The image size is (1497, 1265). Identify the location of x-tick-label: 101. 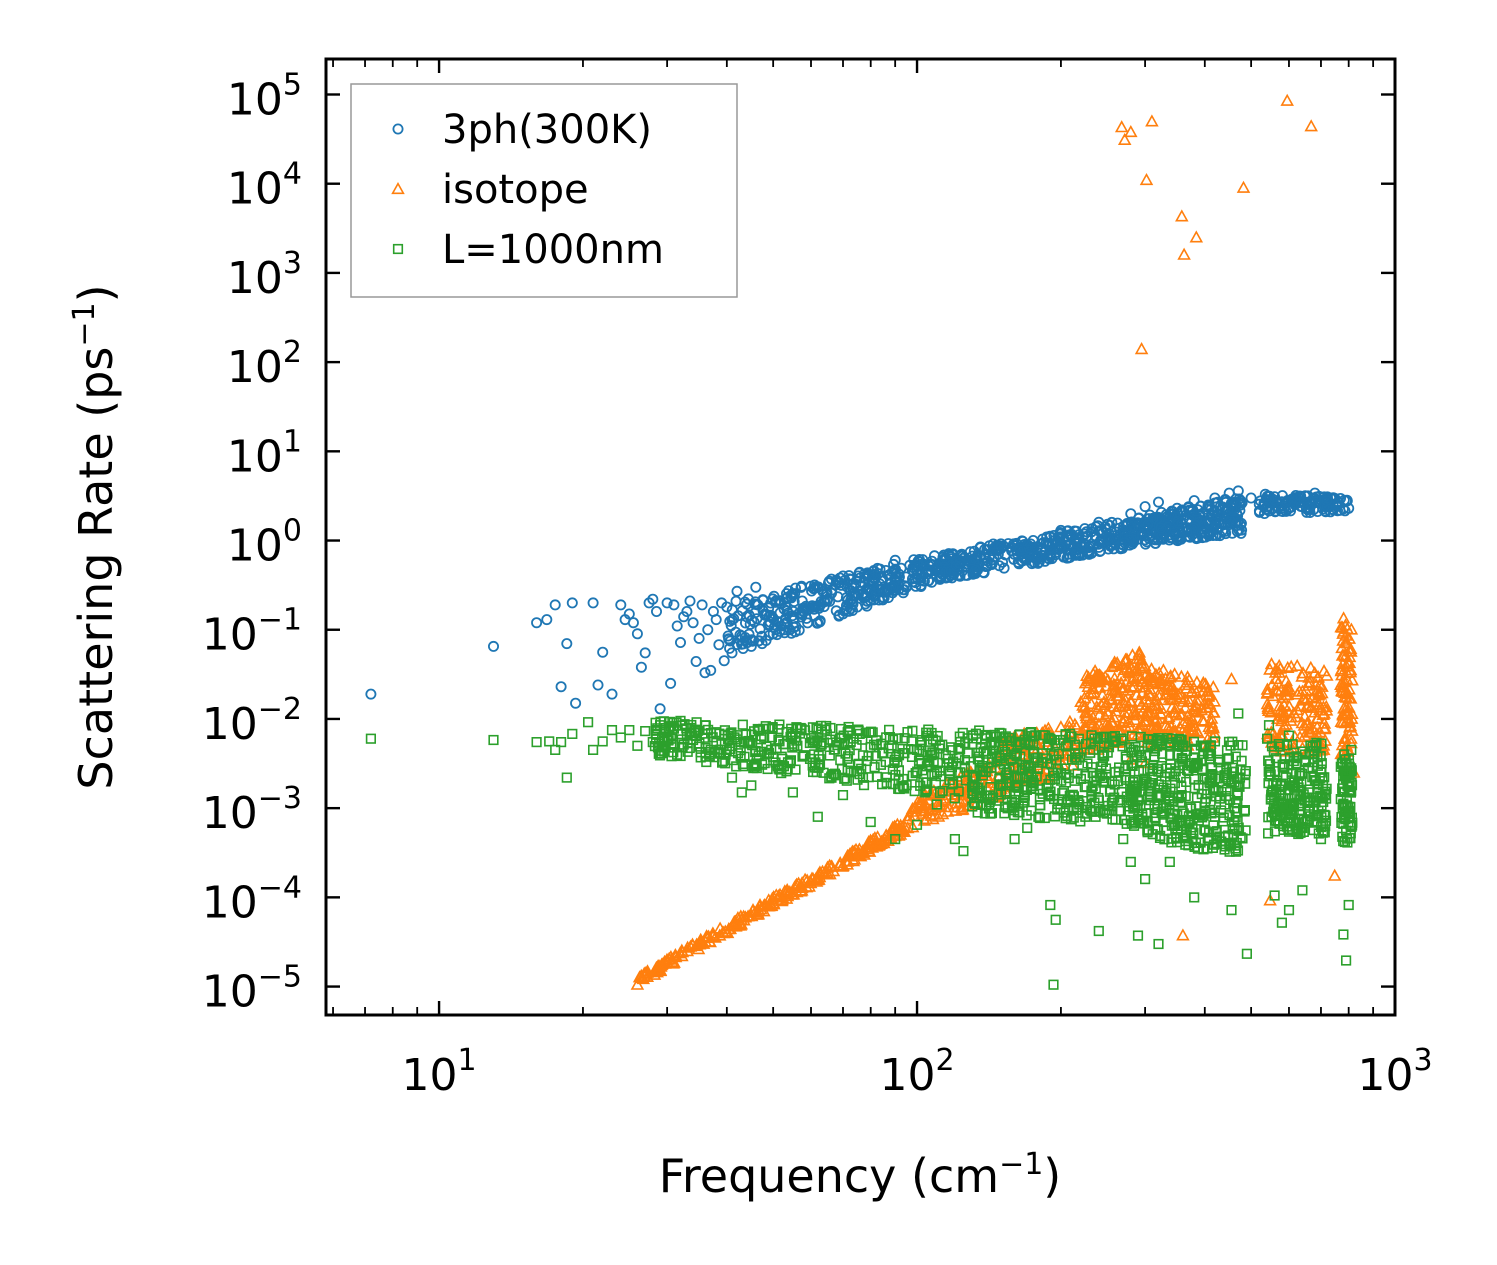
(439, 1072).